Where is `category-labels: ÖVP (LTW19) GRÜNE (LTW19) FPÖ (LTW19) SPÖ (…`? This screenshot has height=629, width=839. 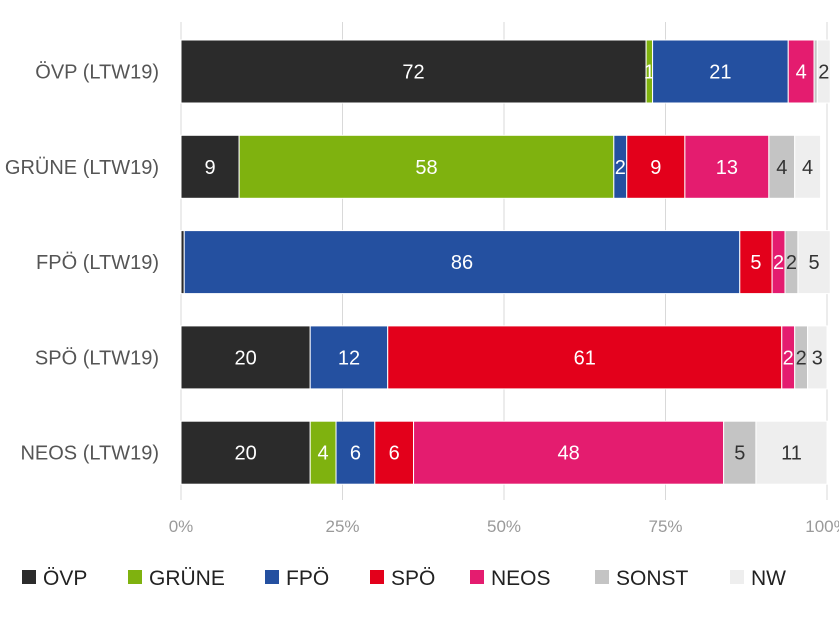
category-labels: ÖVP (LTW19) GRÜNE (LTW19) FPÖ (LTW19) SPÖ (… is located at coordinates (82, 263).